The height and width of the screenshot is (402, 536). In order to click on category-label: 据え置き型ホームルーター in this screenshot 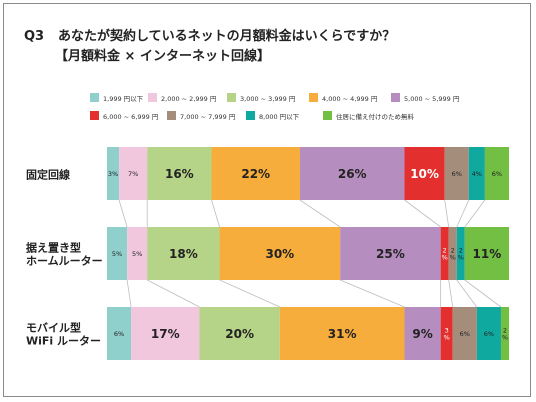, I will do `click(64, 254)`.